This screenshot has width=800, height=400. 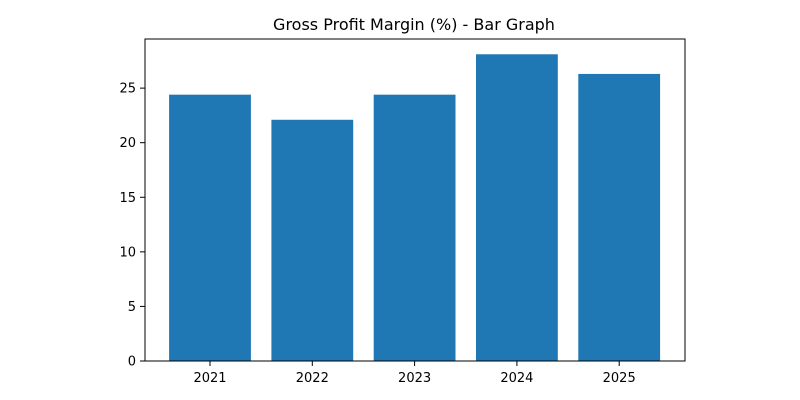 What do you see at coordinates (127, 143) in the screenshot?
I see `y-tick-label: 20` at bounding box center [127, 143].